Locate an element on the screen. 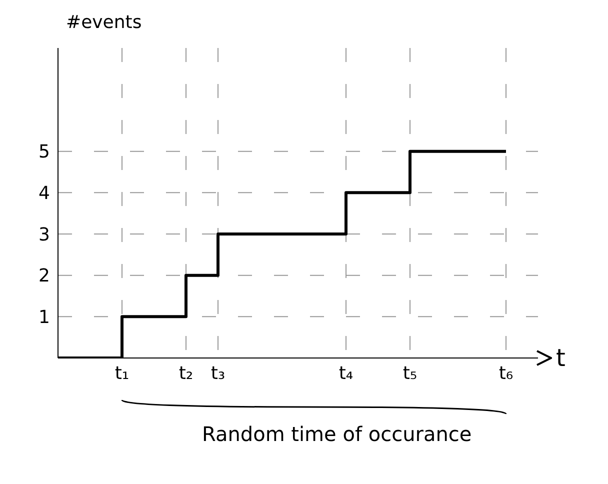 This screenshot has width=608, height=484. y-tick-label: 2 is located at coordinates (44, 276).